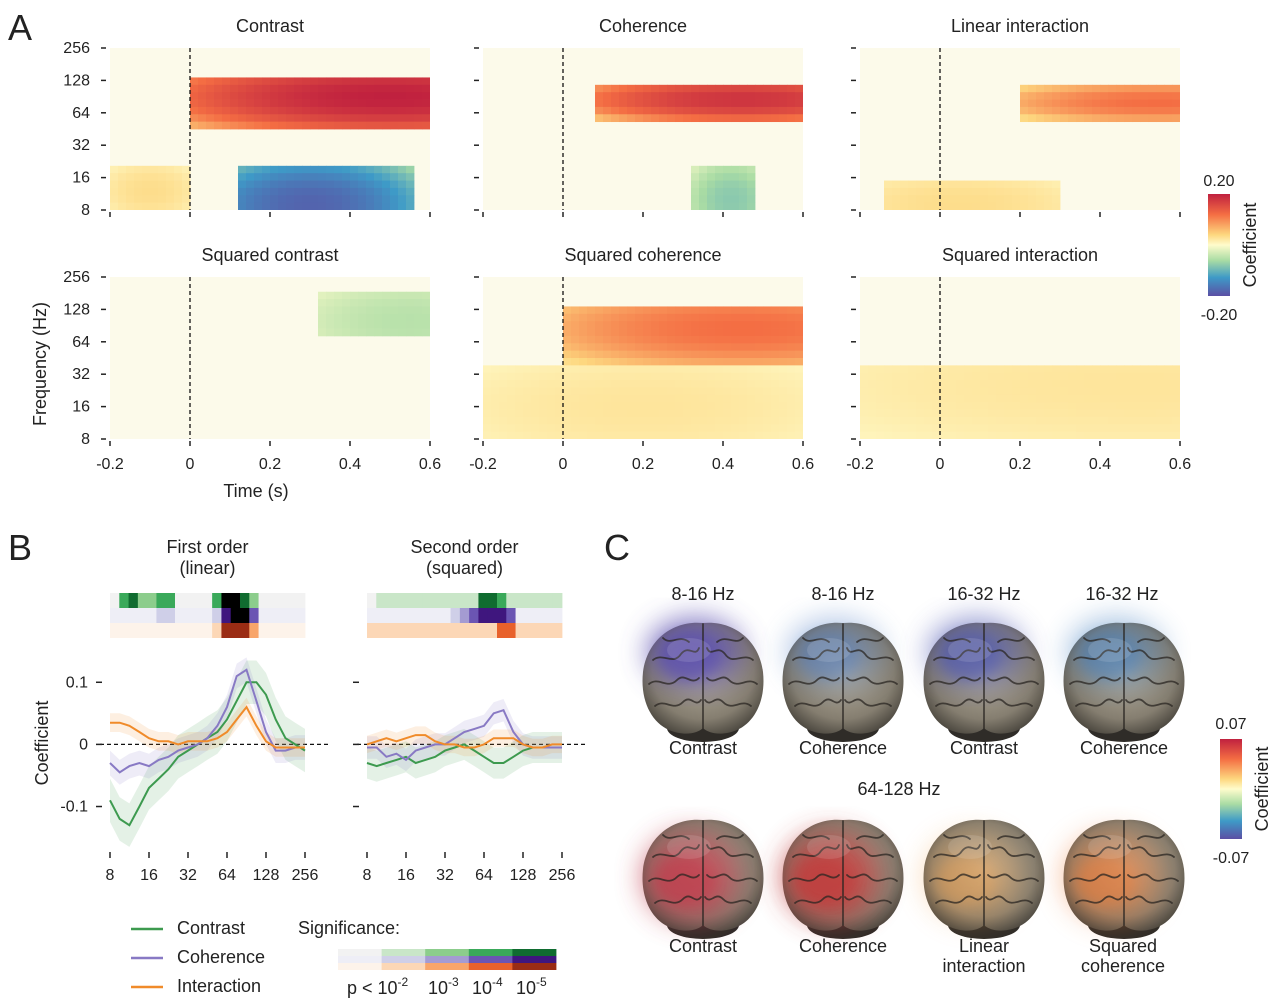 The height and width of the screenshot is (1000, 1272). Describe the element at coordinates (484, 875) in the screenshot. I see `x-tick-label: 64` at that location.